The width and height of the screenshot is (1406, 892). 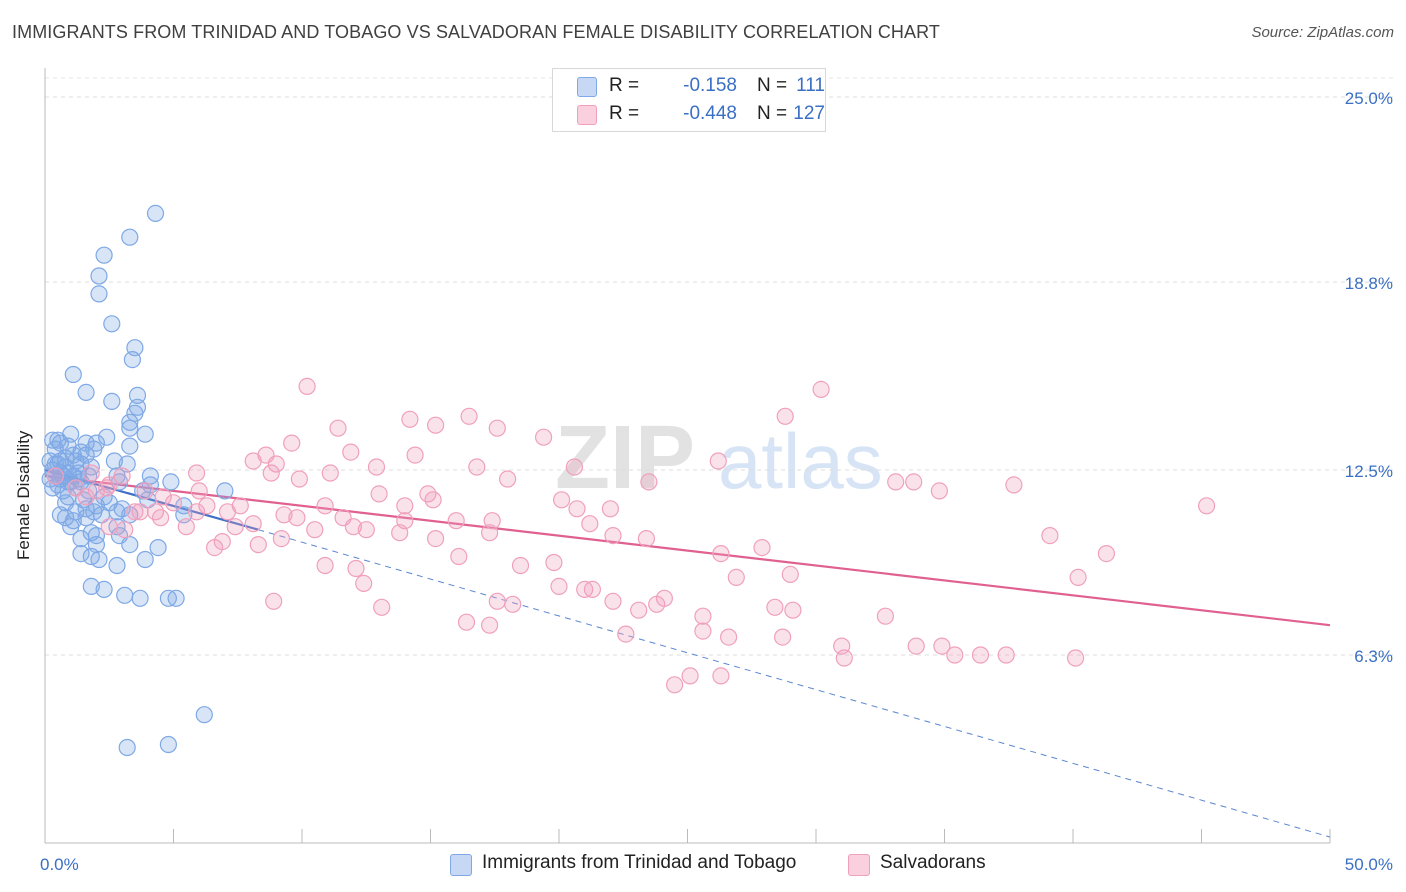 I want to click on x-tick-label-max: 50.0%, so click(x=1369, y=864).